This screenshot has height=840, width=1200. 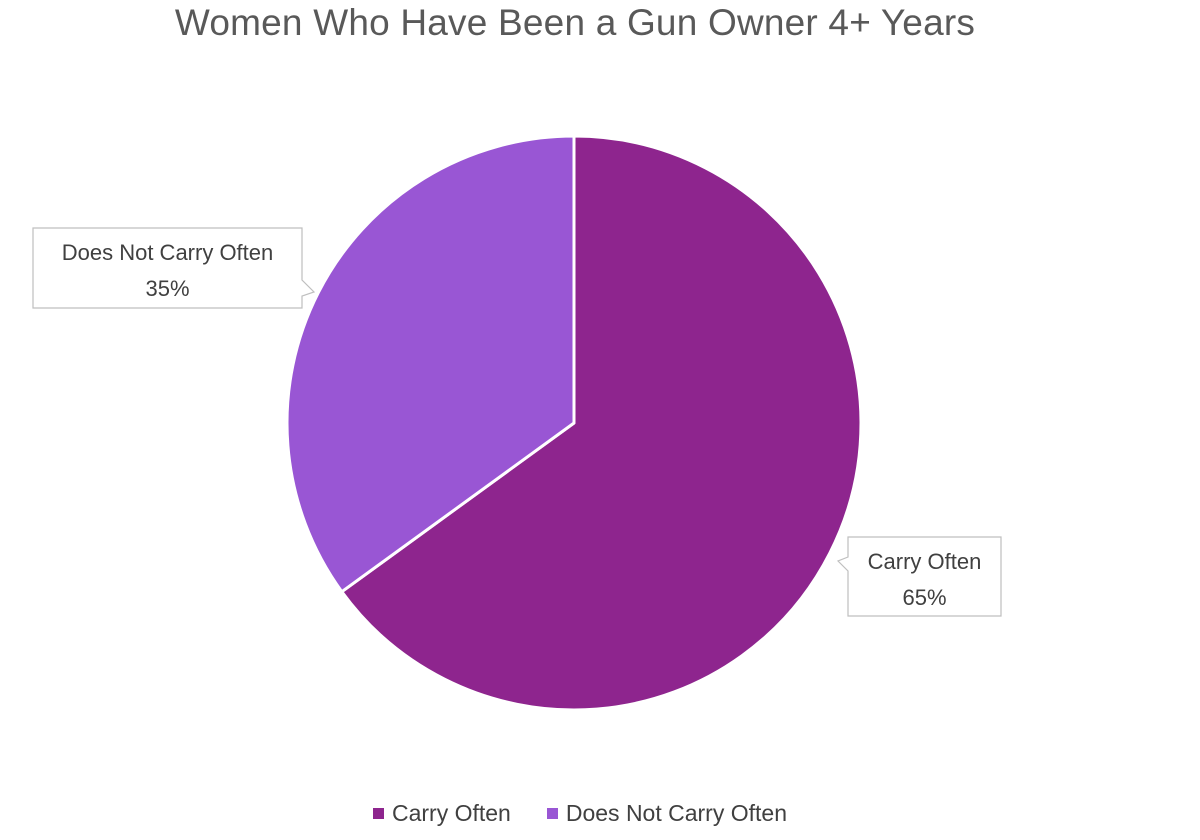 I want to click on data-label-value: 35%, so click(x=167, y=288).